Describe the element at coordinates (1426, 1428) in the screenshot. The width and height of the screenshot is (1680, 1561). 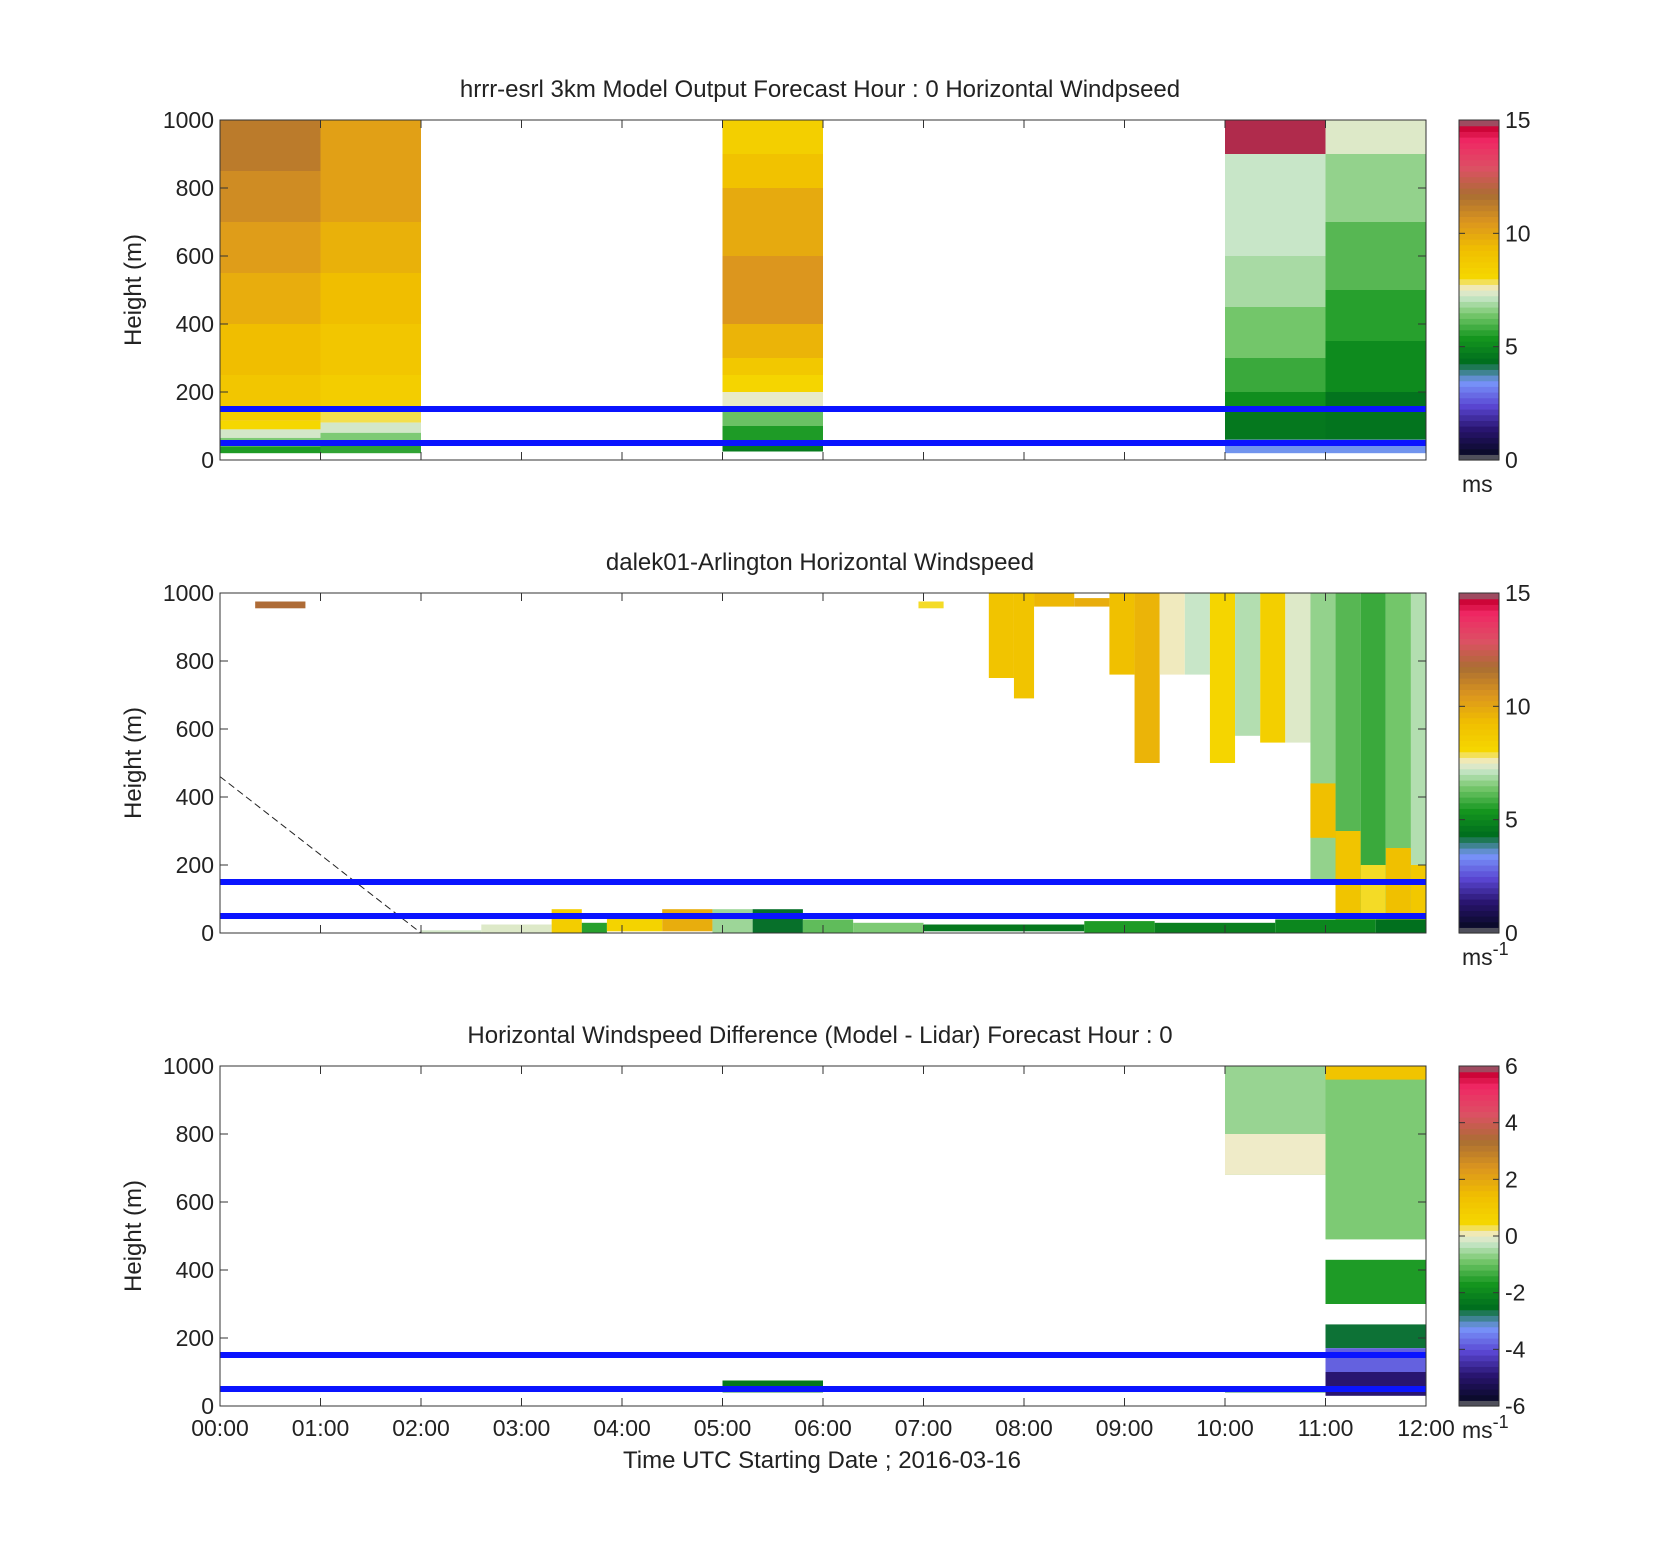
I see `x-tick-label: 12:00` at that location.